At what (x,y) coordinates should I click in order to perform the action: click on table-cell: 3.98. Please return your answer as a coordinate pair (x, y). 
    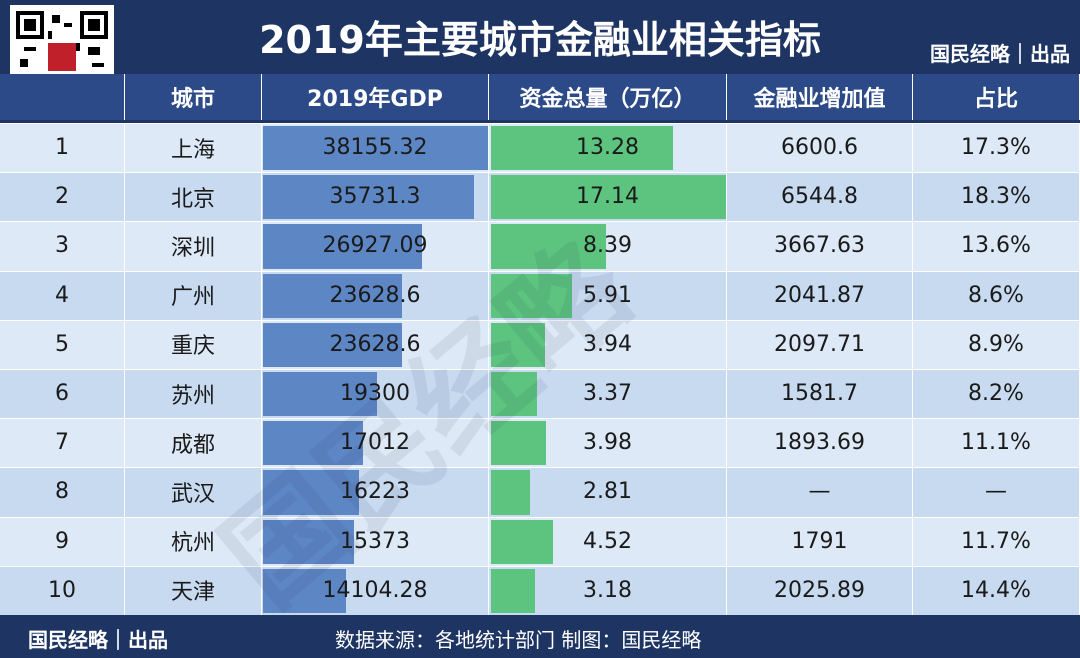
    Looking at the image, I should click on (608, 443).